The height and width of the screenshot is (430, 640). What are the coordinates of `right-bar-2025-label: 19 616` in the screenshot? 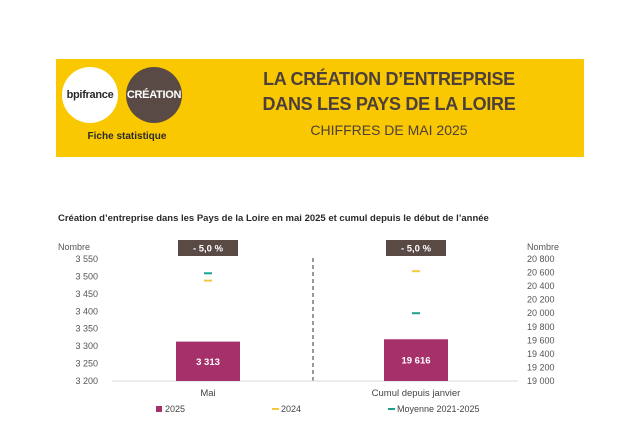 It's located at (415, 361).